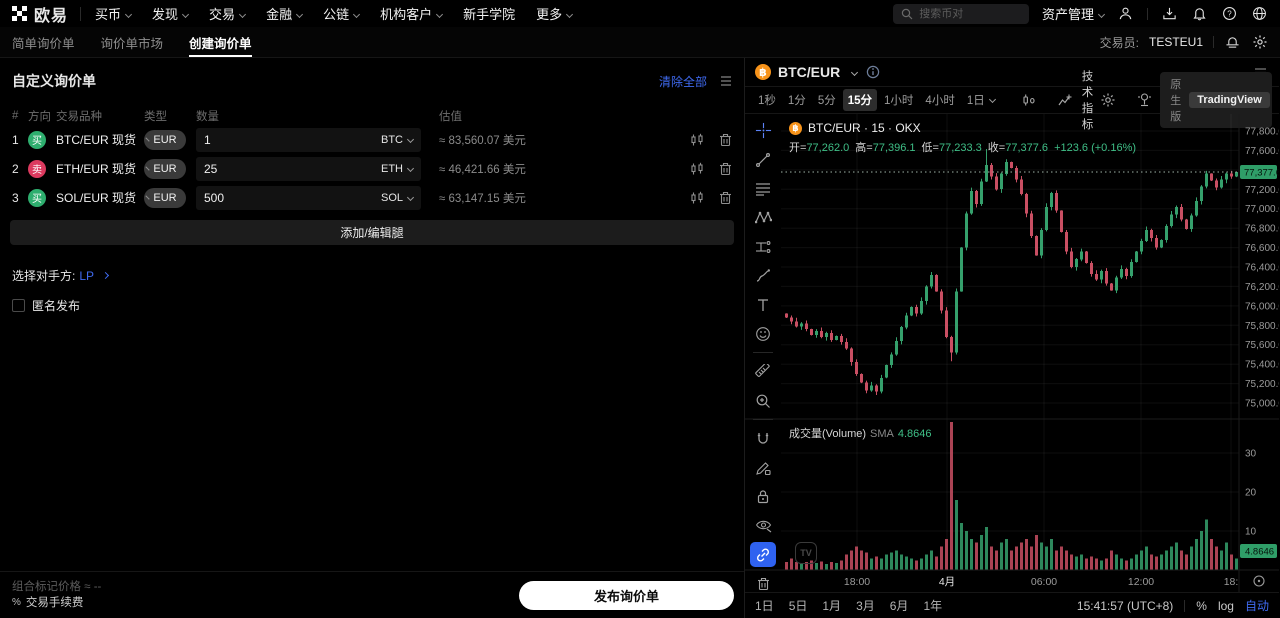  I want to click on timeframe-more, so click(1009, 100).